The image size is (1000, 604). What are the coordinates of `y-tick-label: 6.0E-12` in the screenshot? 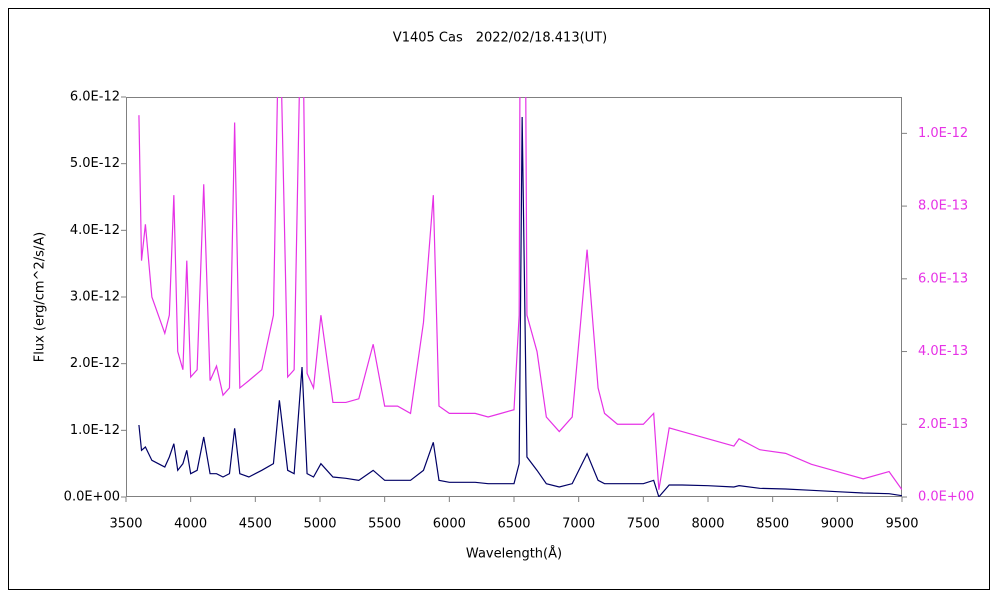 It's located at (95, 97).